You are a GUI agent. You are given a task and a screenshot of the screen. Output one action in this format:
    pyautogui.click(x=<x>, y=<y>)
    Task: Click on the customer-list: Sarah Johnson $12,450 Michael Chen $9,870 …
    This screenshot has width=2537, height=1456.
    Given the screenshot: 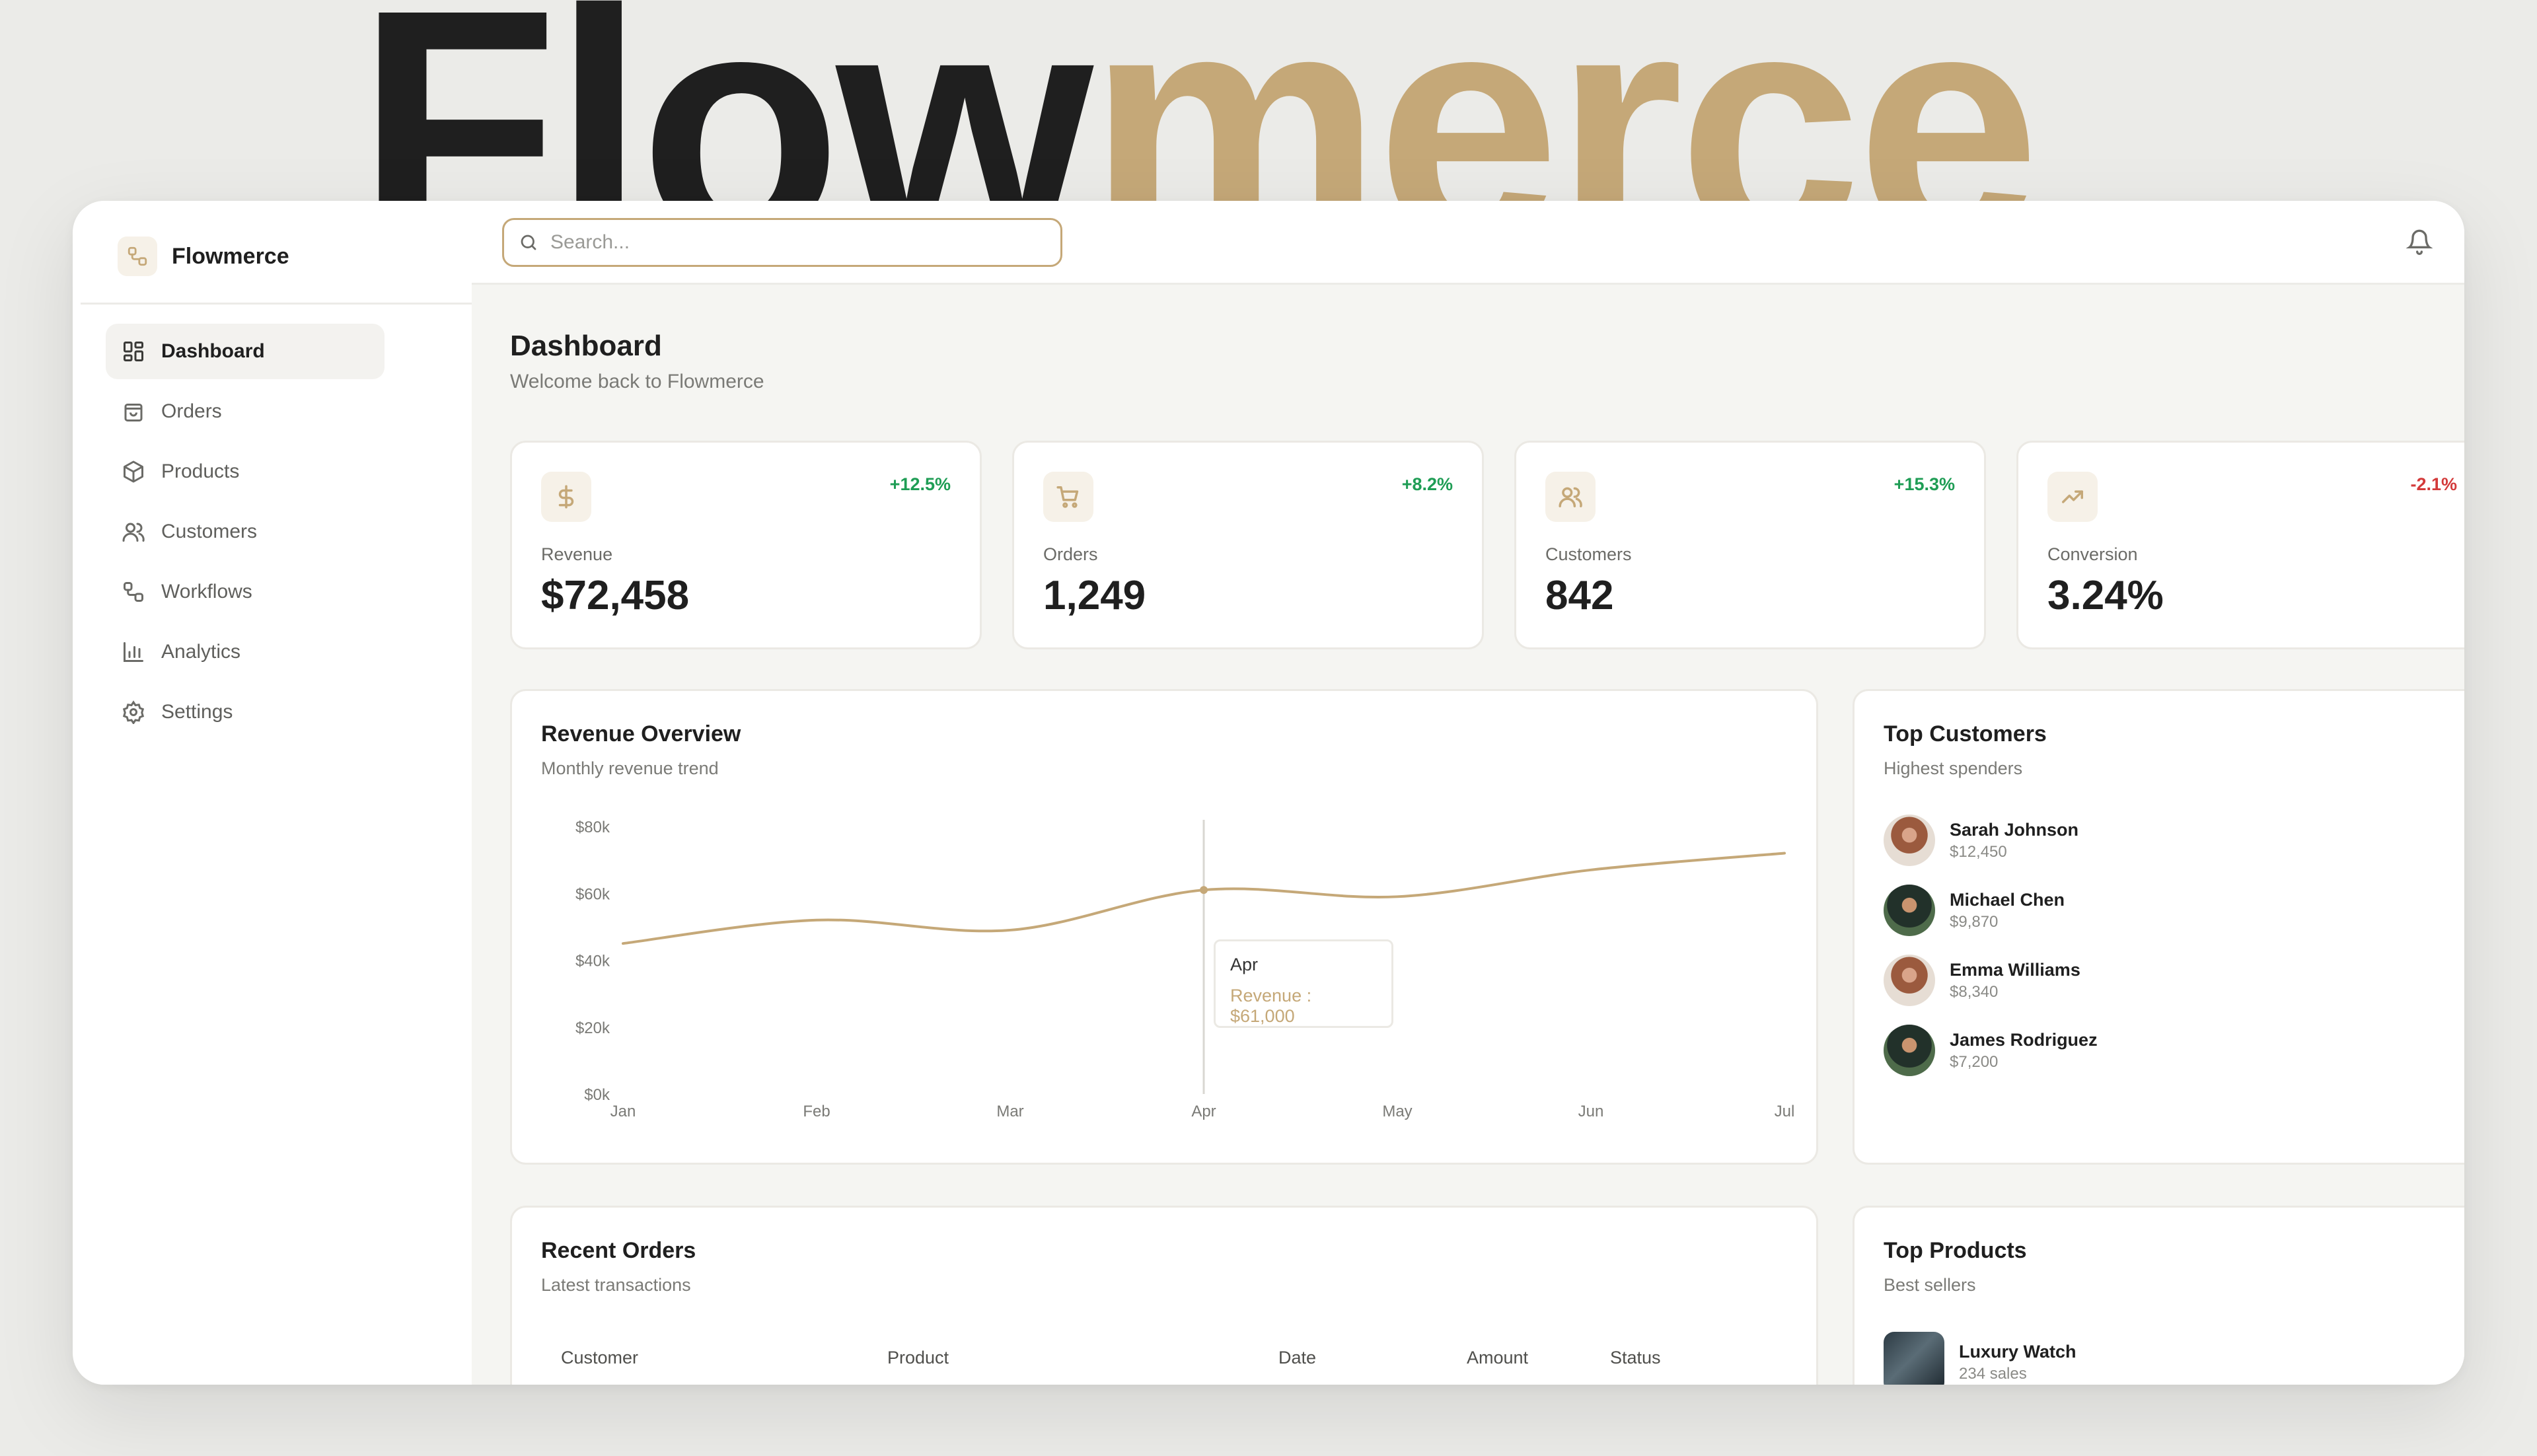 What is the action you would take?
    pyautogui.click(x=1991, y=954)
    